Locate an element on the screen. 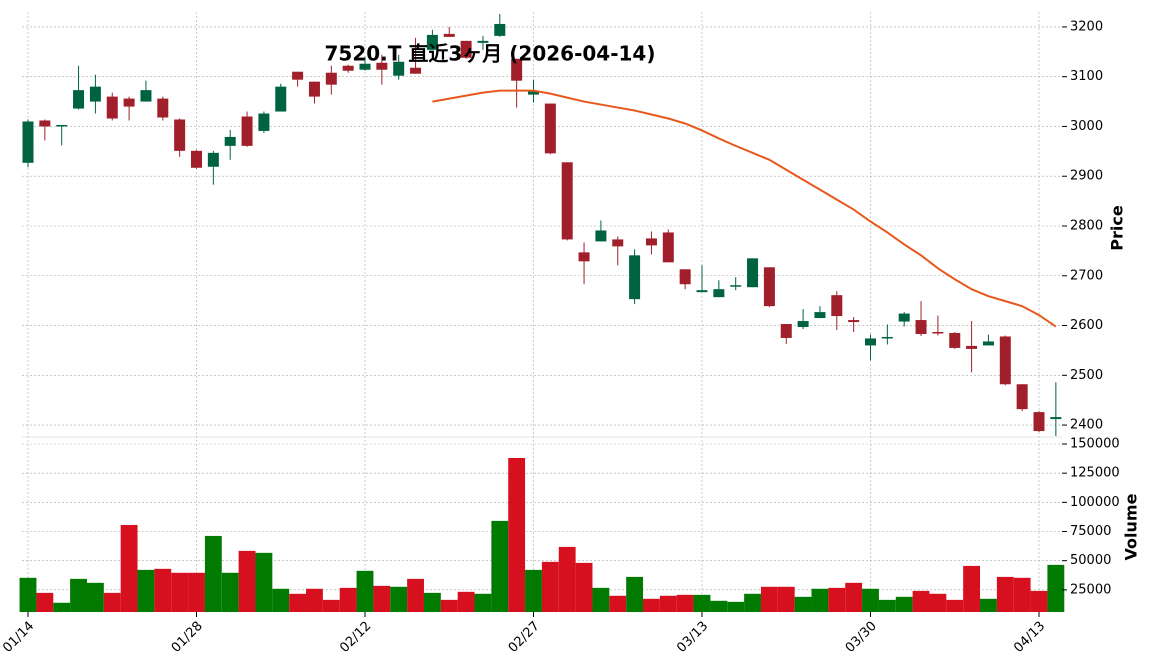 The image size is (1152, 670). y-tick-label: 50000 is located at coordinates (1090, 560).